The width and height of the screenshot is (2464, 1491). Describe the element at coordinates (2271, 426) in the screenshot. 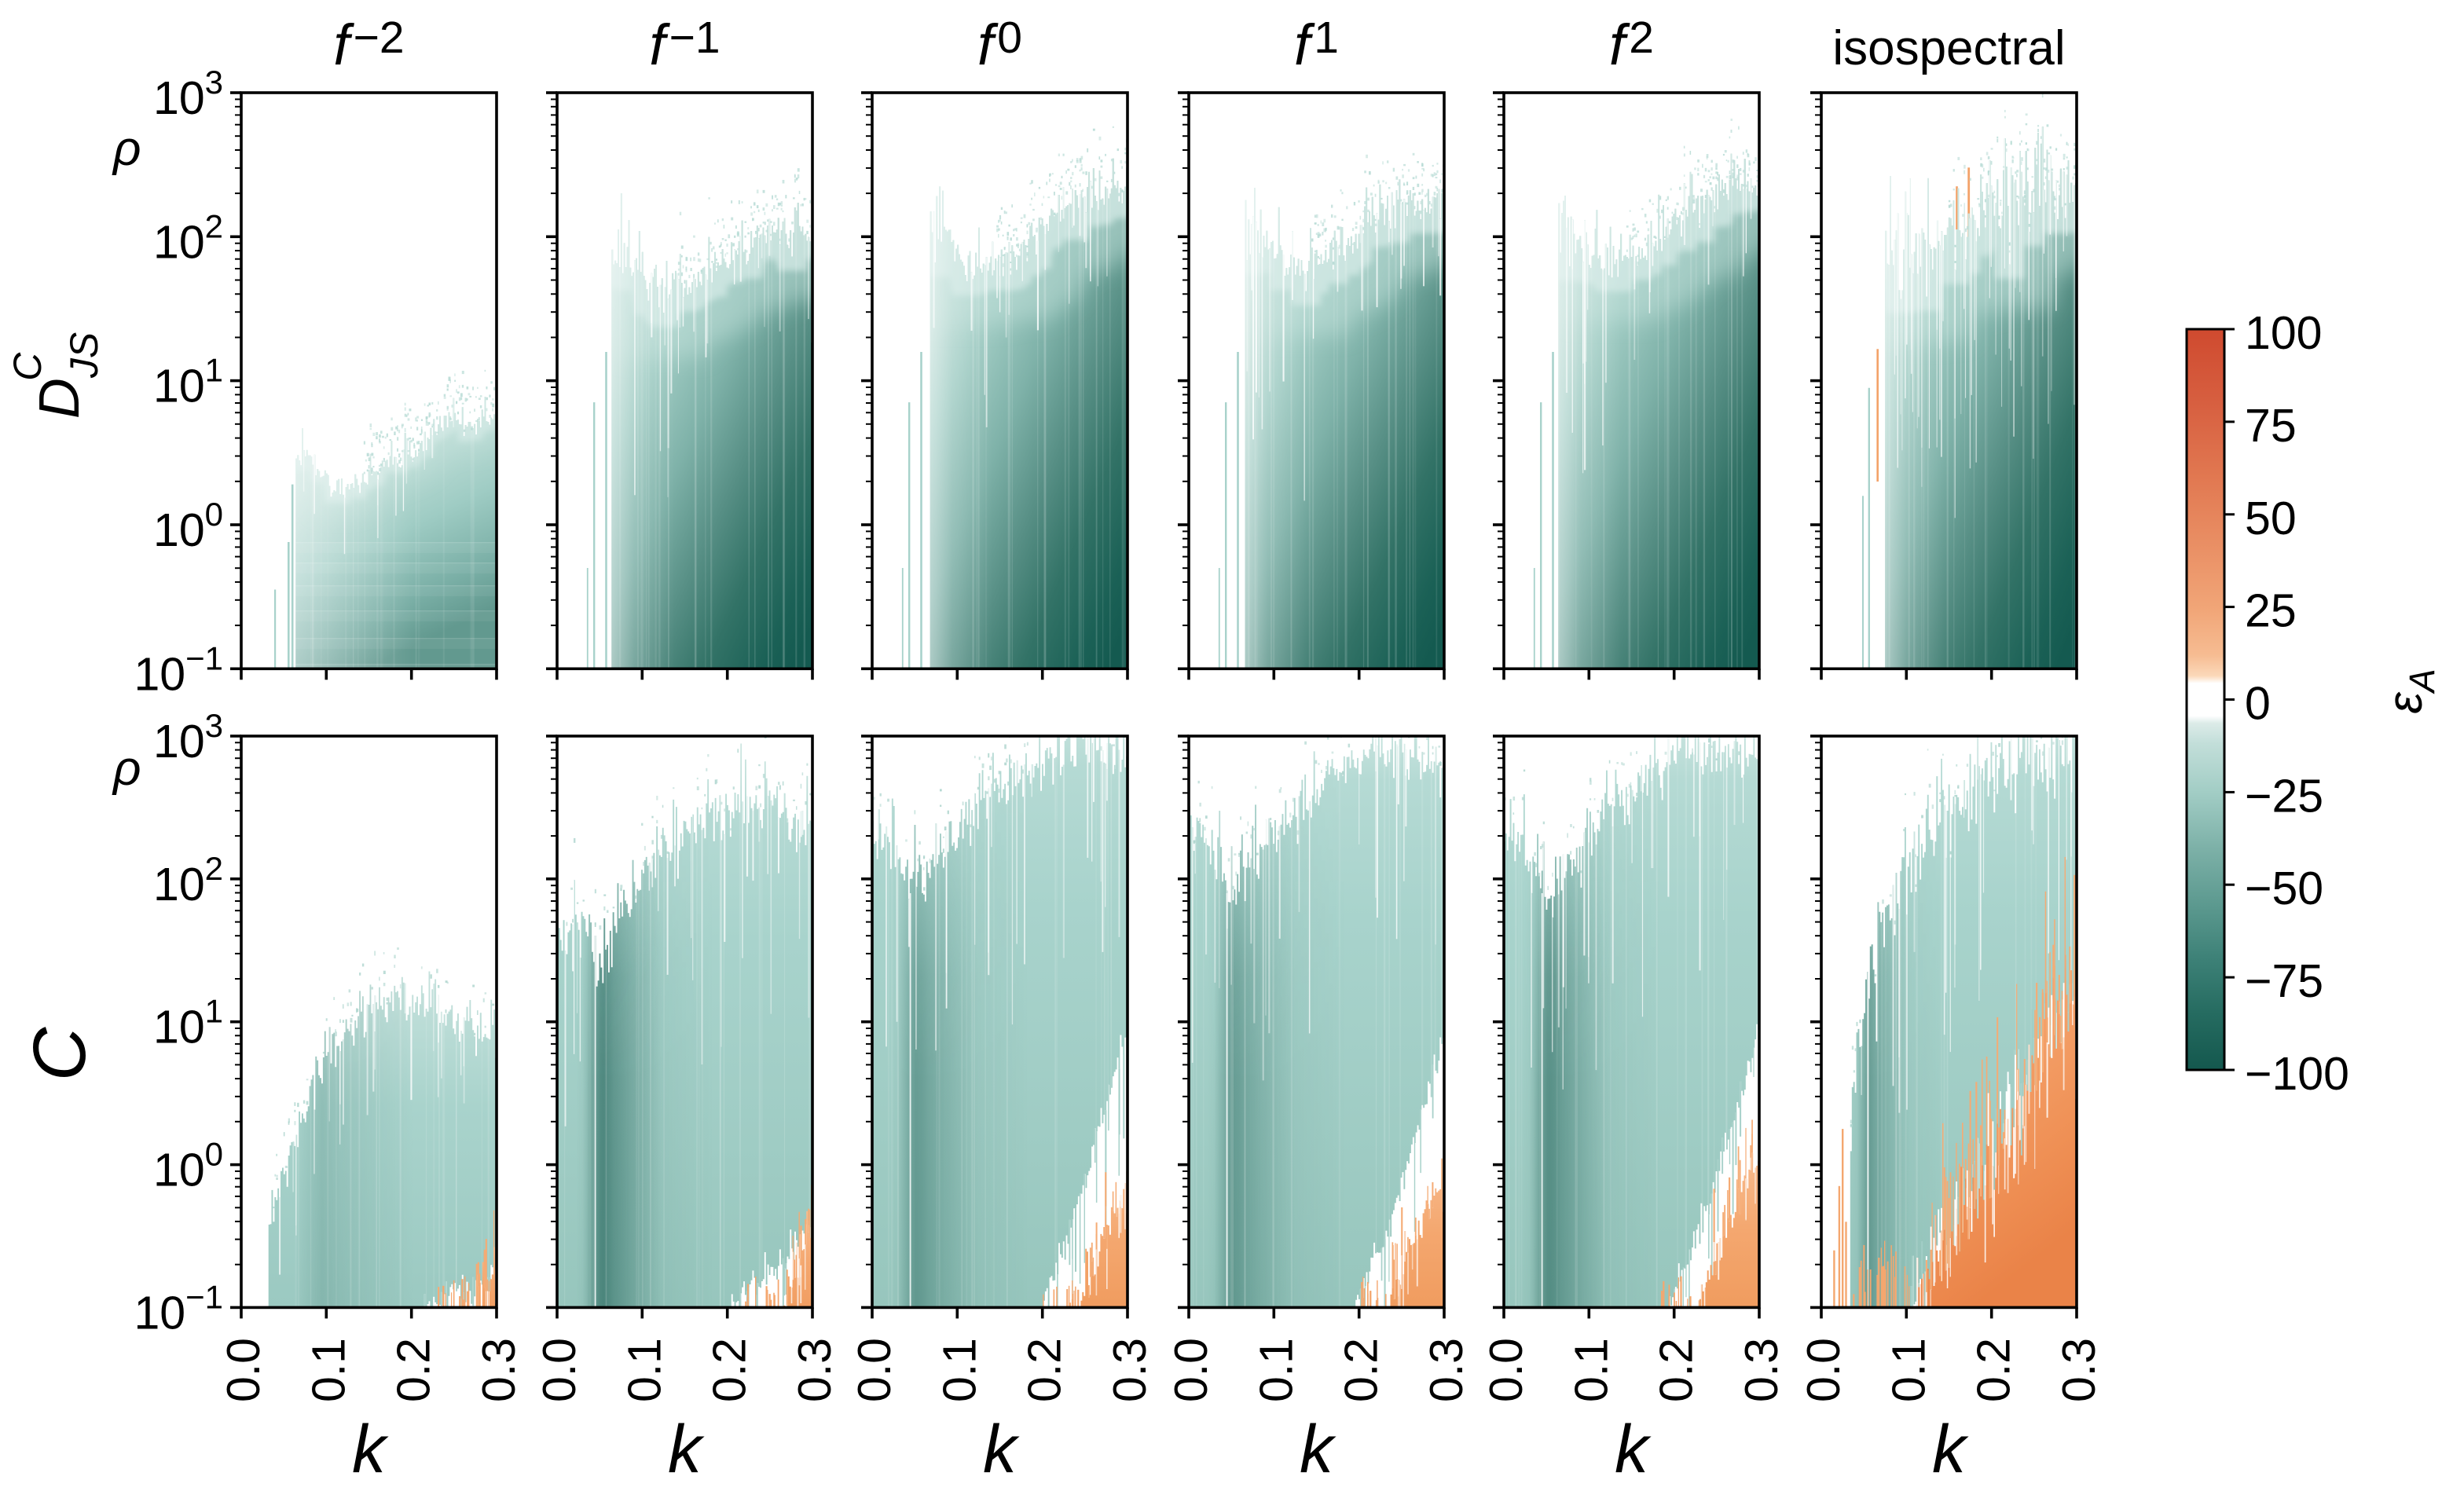

I see `svg-text: 75` at that location.